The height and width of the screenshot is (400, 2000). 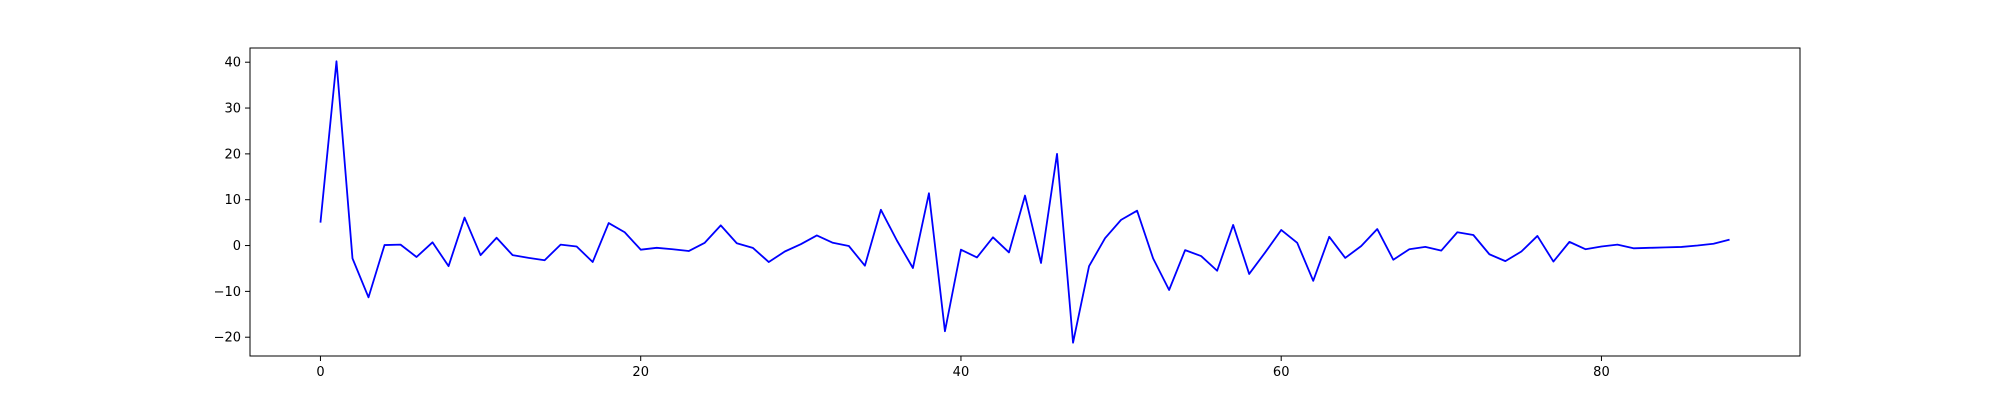 I want to click on y-tick-label: 20, so click(x=232, y=154).